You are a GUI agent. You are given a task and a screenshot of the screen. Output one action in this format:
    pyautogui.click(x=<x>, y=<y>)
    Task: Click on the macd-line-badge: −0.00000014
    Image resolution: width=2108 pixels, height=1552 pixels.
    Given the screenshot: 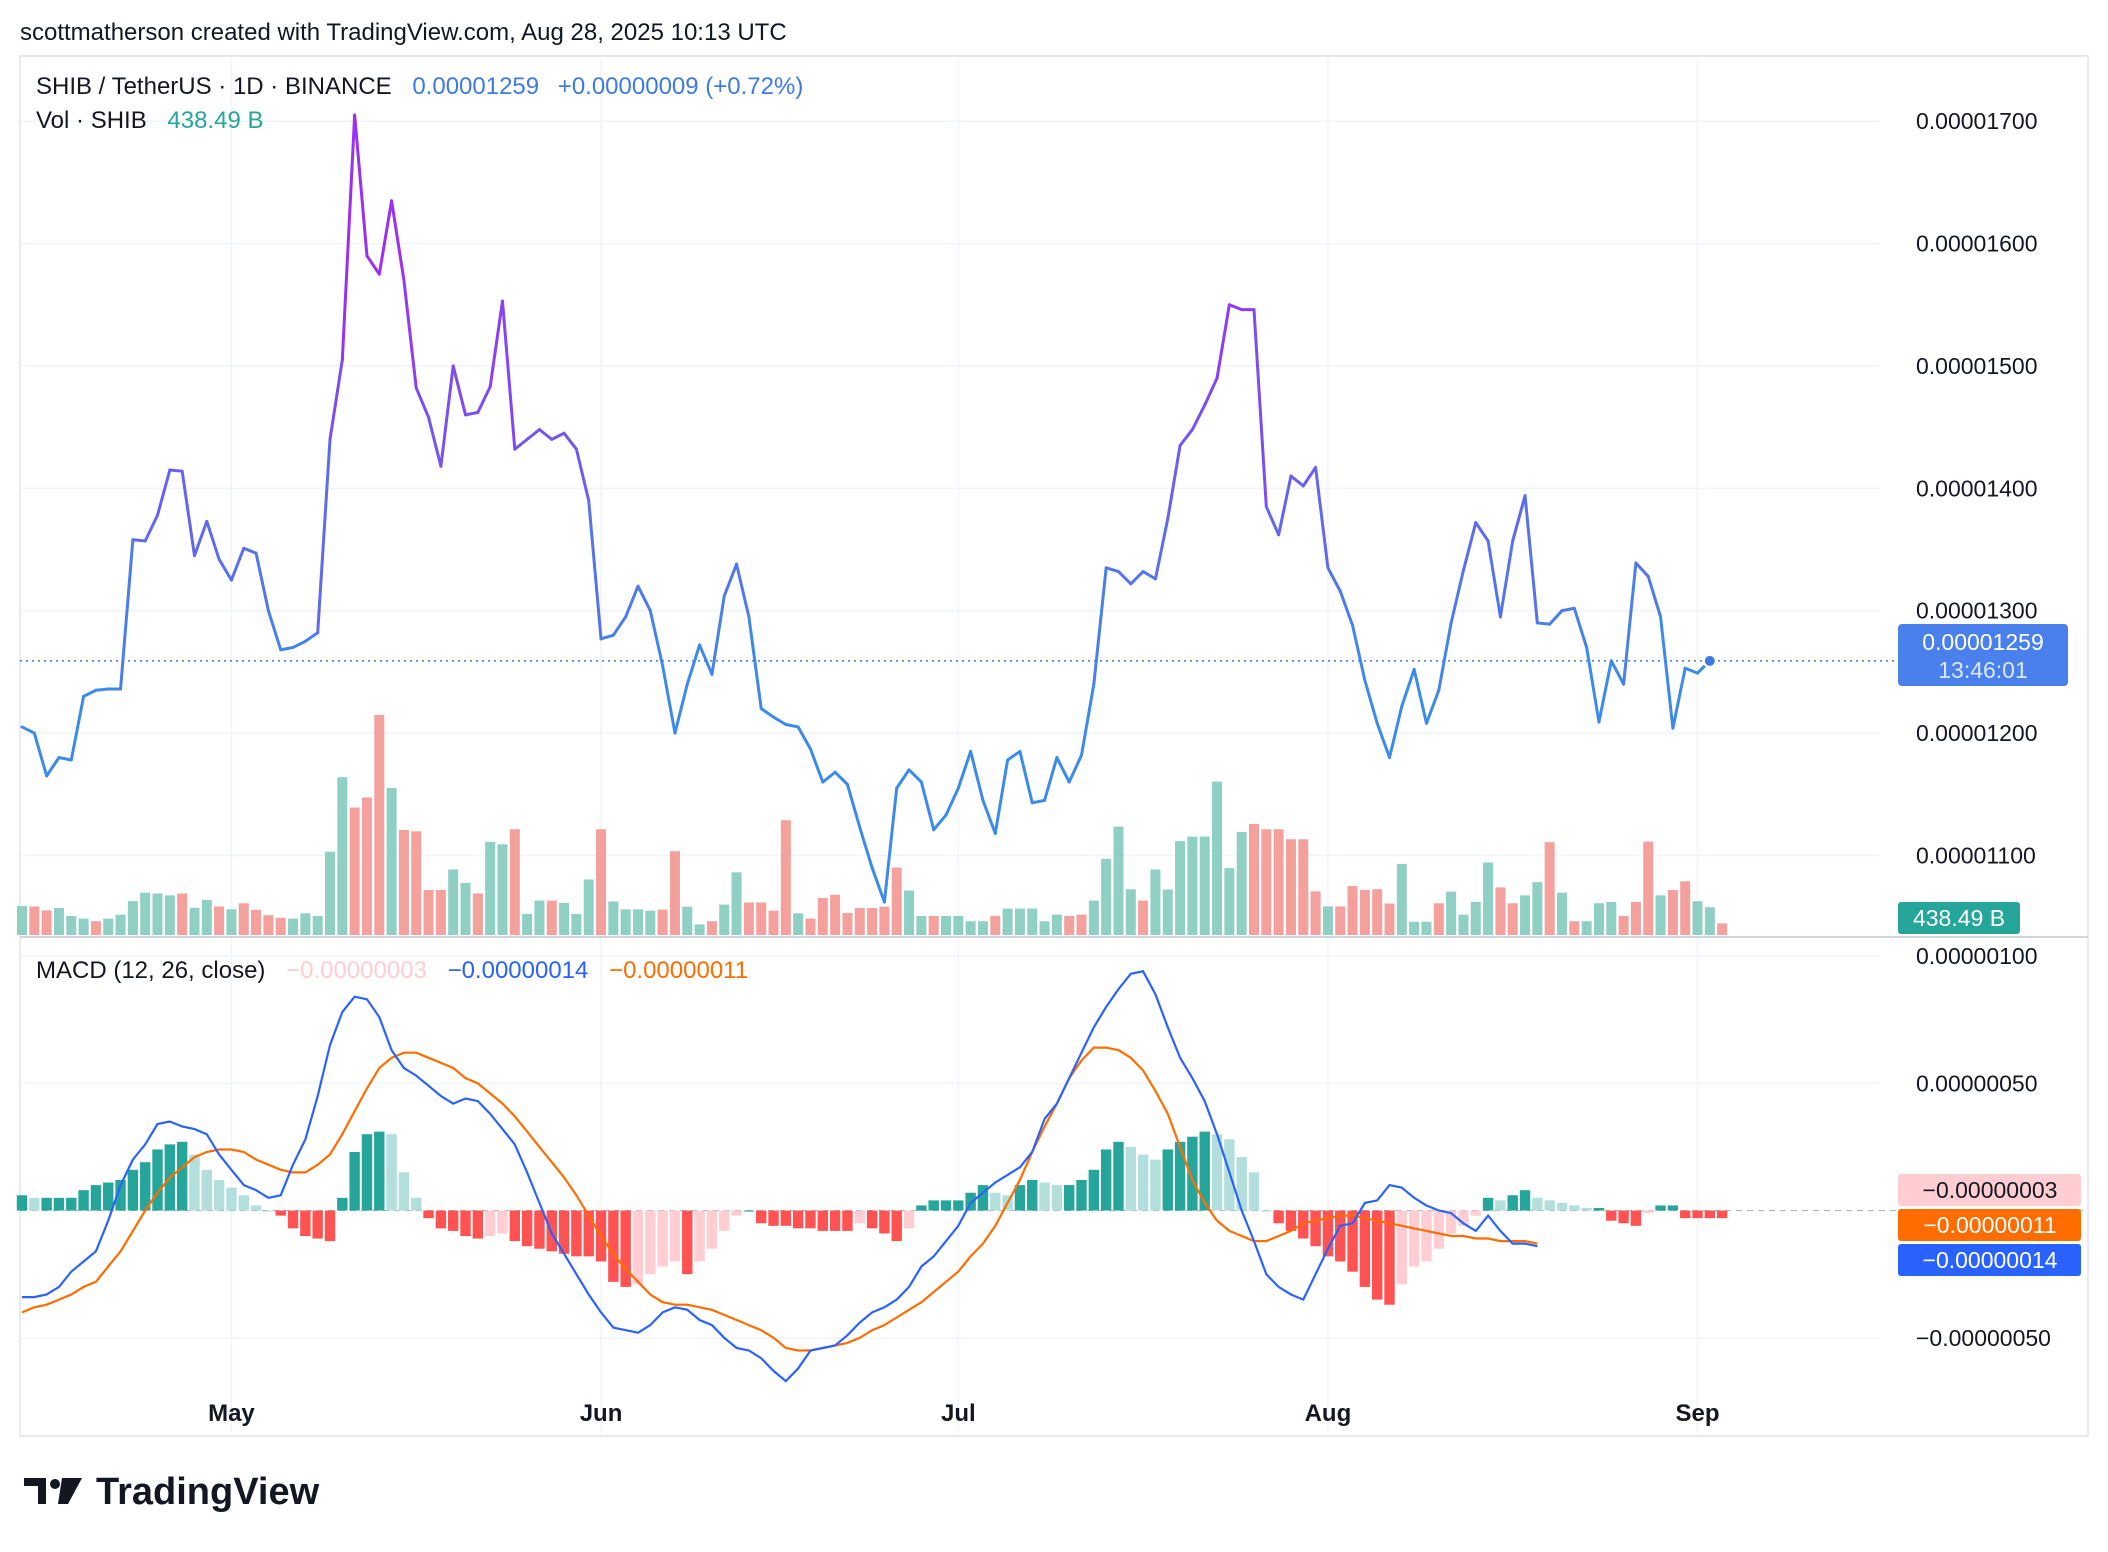 What is the action you would take?
    pyautogui.click(x=1989, y=1260)
    